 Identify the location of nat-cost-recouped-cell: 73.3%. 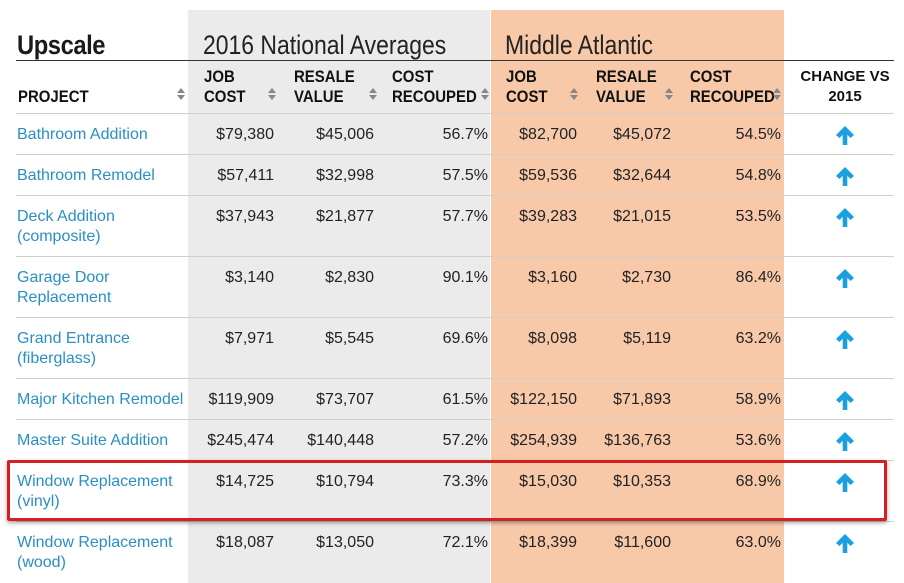
(465, 481).